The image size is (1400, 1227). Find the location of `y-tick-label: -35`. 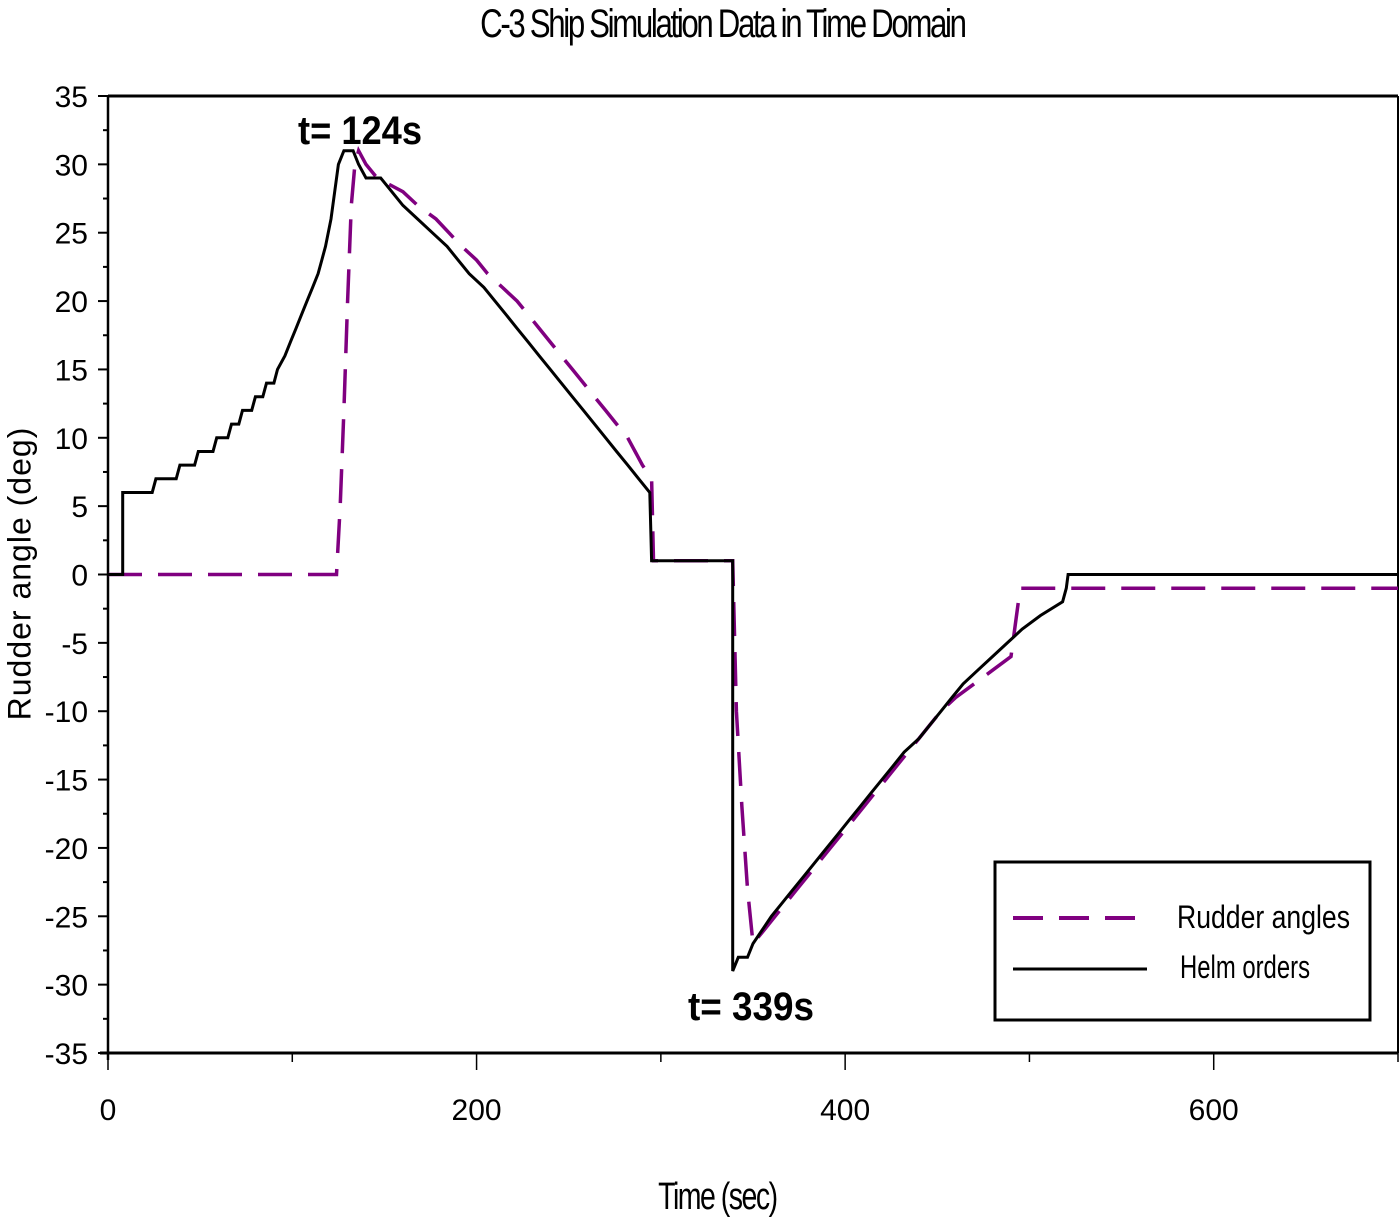

y-tick-label: -35 is located at coordinates (66, 1054).